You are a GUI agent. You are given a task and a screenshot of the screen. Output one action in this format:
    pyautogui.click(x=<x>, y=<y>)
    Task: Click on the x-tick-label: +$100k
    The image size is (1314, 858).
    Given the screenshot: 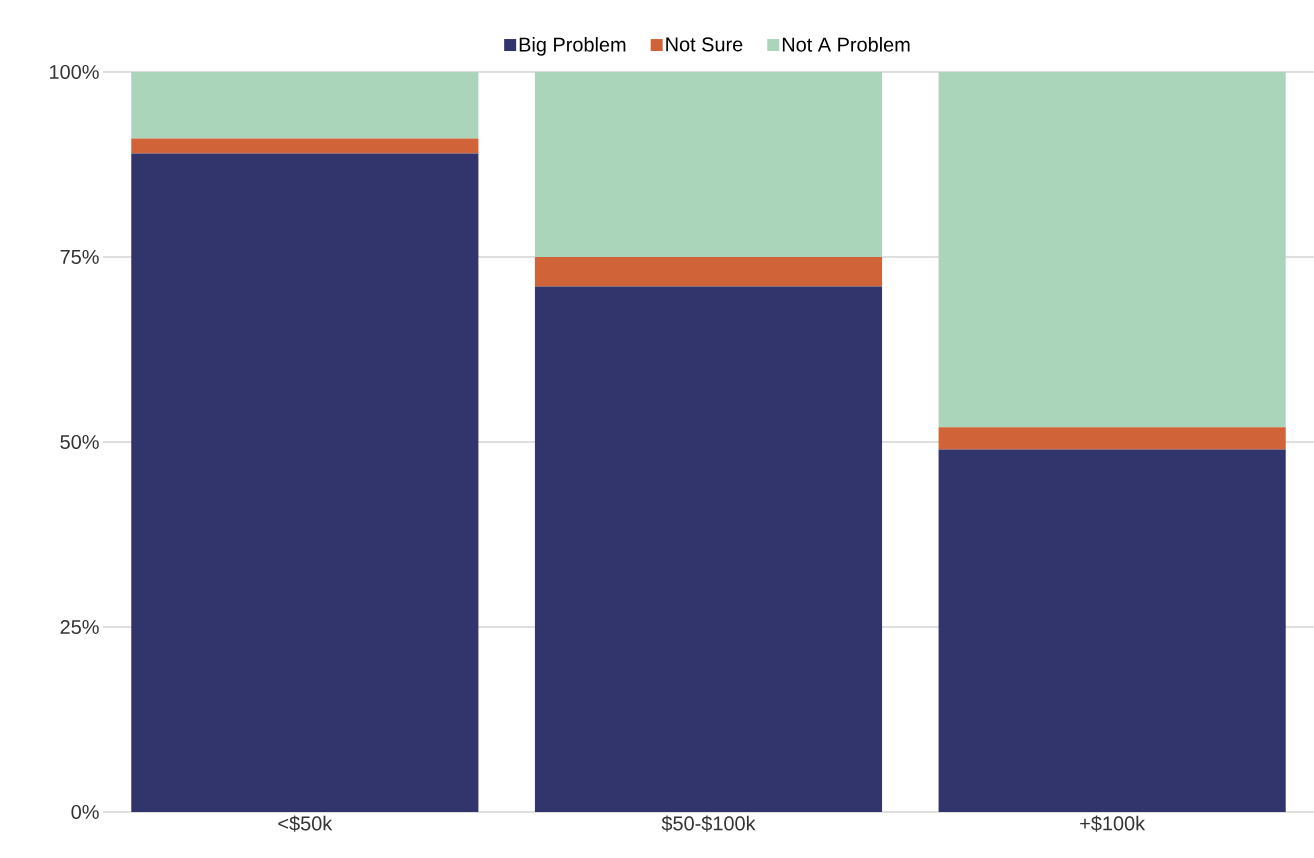 What is the action you would take?
    pyautogui.click(x=1113, y=823)
    